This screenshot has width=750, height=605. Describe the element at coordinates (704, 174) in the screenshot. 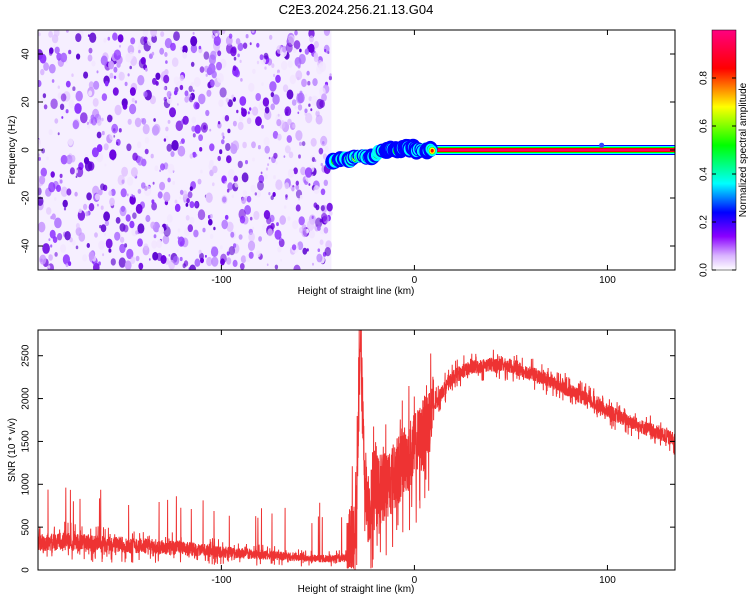

I see `colorbar-tick-label: 0.4` at that location.